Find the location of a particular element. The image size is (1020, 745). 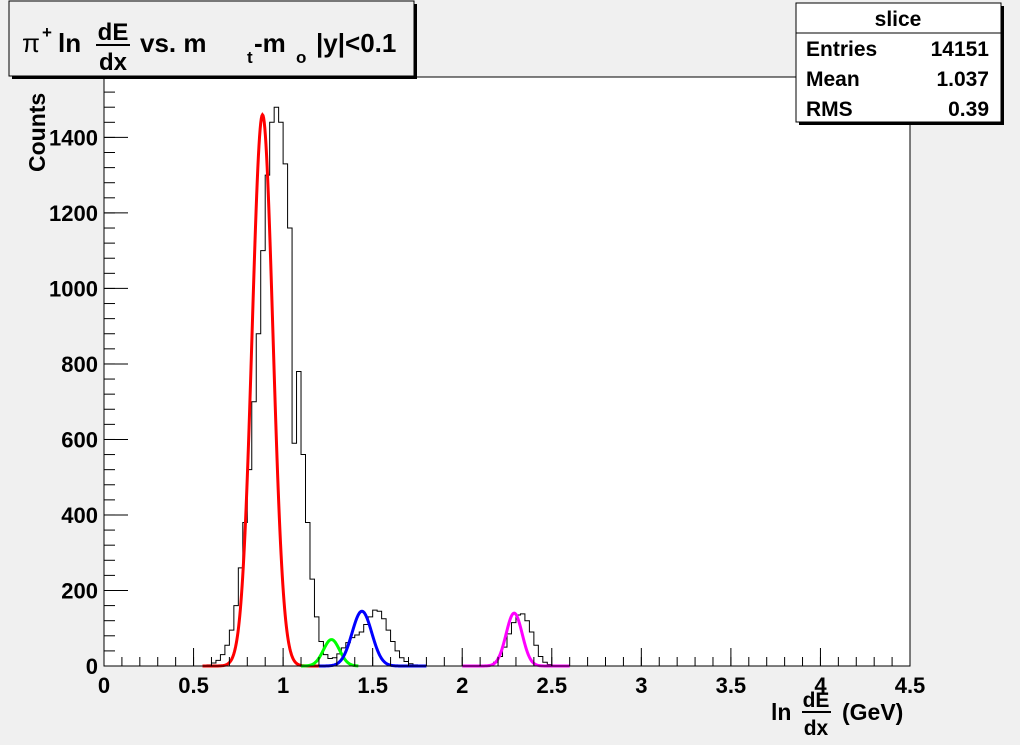

y-tick-label: 200 is located at coordinates (79, 590).